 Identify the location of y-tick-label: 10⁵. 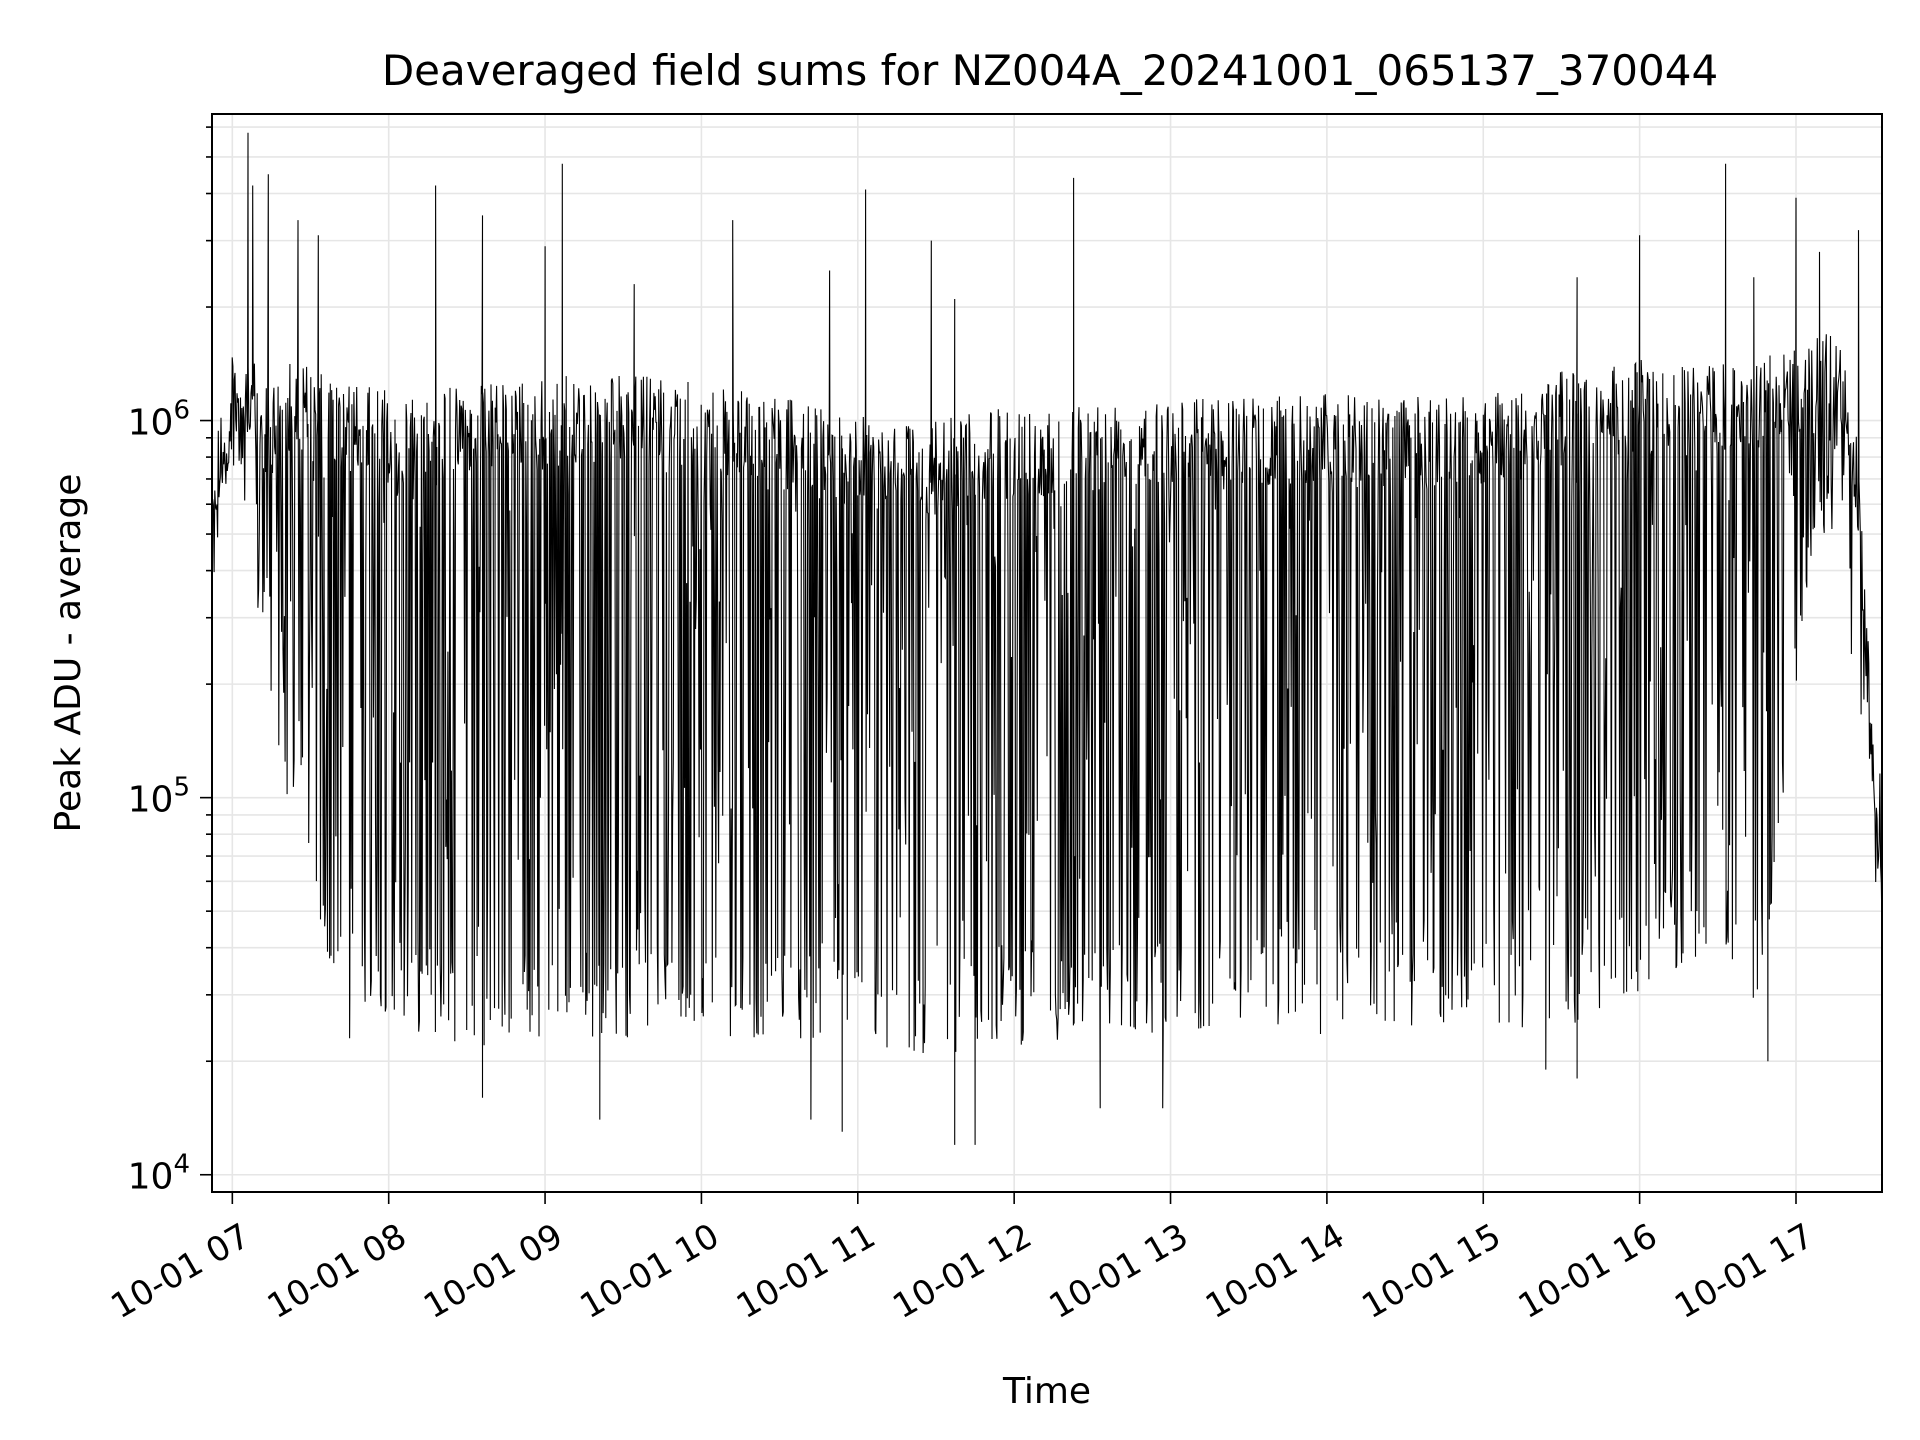
(159, 797).